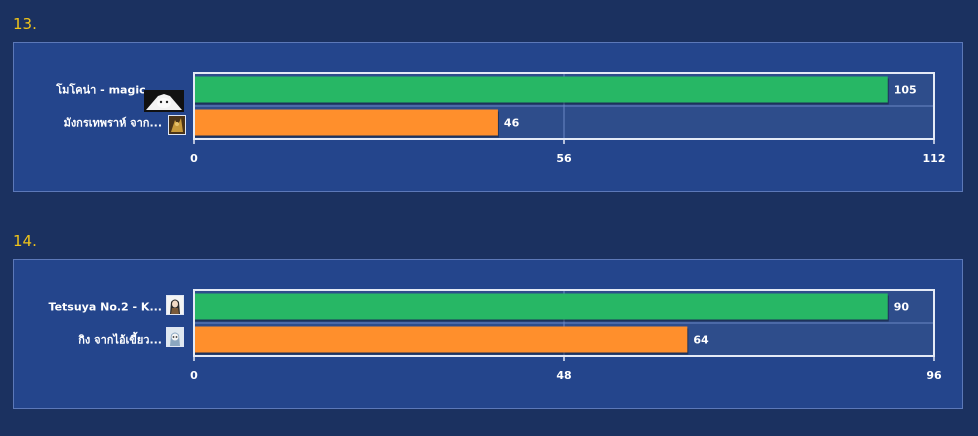 Image resolution: width=978 pixels, height=436 pixels. What do you see at coordinates (563, 375) in the screenshot?
I see `tick-label: 48` at bounding box center [563, 375].